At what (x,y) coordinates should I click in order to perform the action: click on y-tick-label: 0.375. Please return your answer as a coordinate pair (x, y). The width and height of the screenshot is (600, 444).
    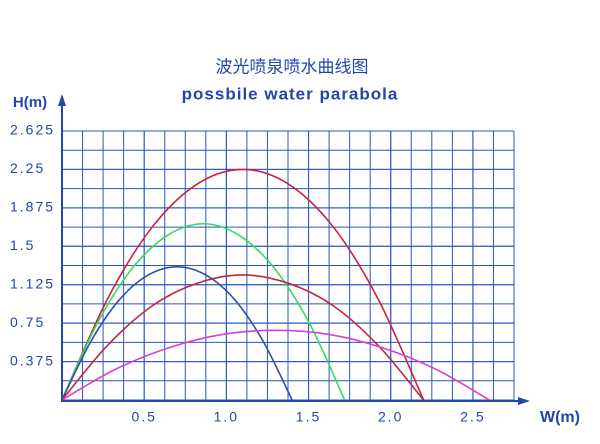
    Looking at the image, I should click on (32, 360).